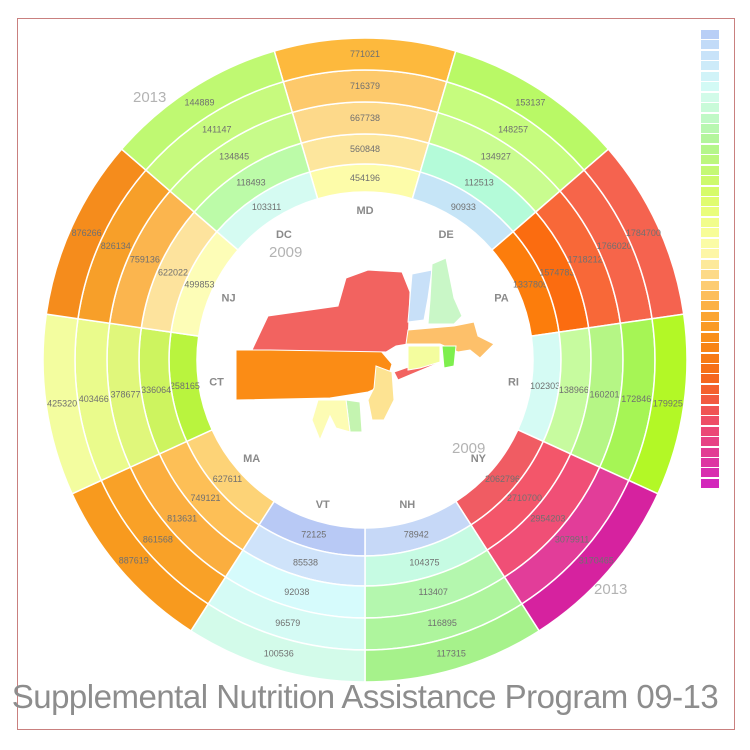 This screenshot has height=750, width=750. Describe the element at coordinates (250, 182) in the screenshot. I see `value-label-dc-2010: 118493` at that location.